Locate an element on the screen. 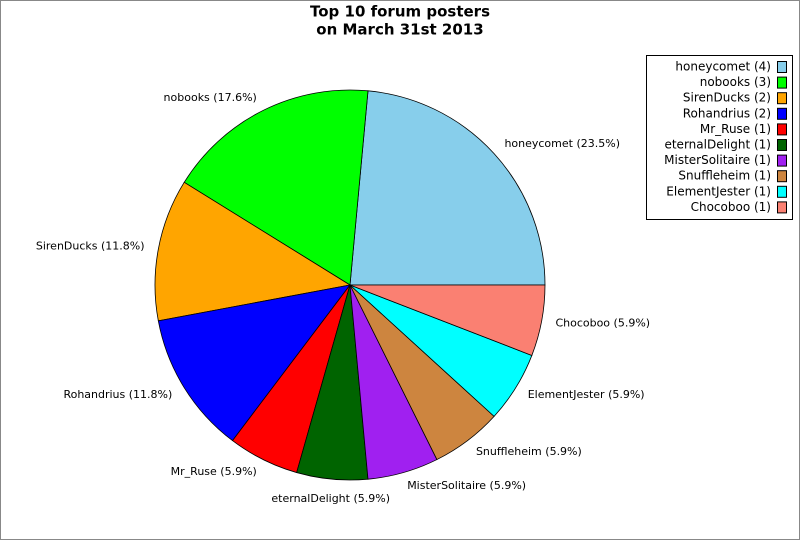 The image size is (800, 540). slice-label: Chocoboo (5.9%) is located at coordinates (602, 322).